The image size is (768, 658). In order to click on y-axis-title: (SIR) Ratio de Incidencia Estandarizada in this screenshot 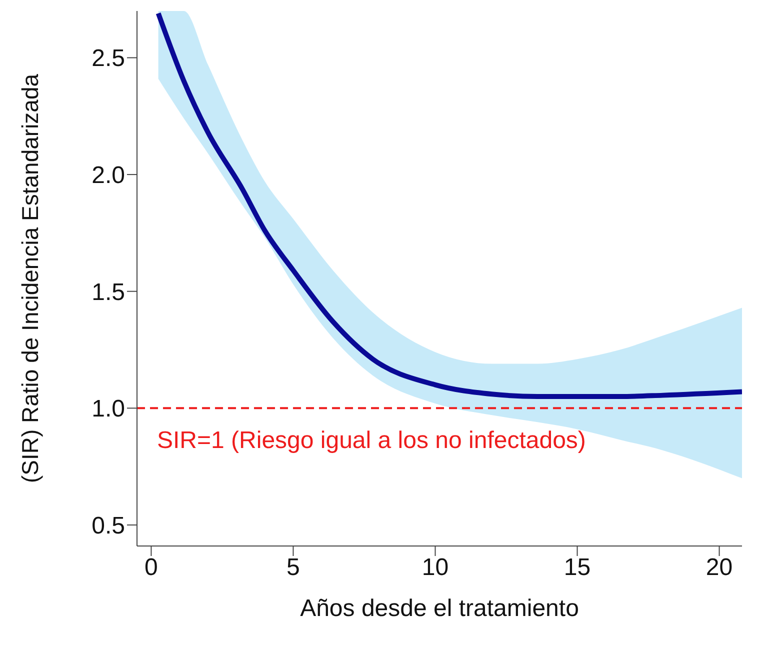, I will do `click(30, 279)`.